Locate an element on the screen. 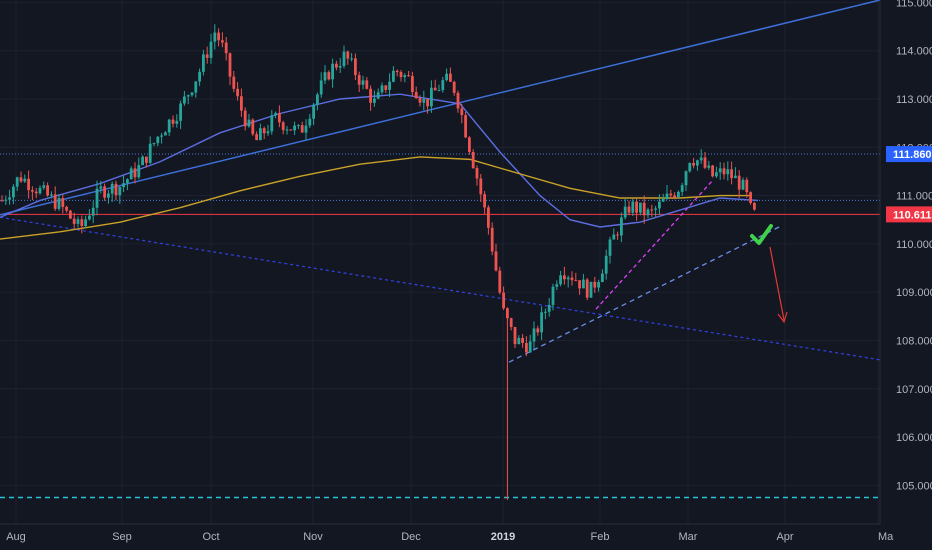 The height and width of the screenshot is (550, 932). price-tick-label: 109.000 is located at coordinates (914, 293).